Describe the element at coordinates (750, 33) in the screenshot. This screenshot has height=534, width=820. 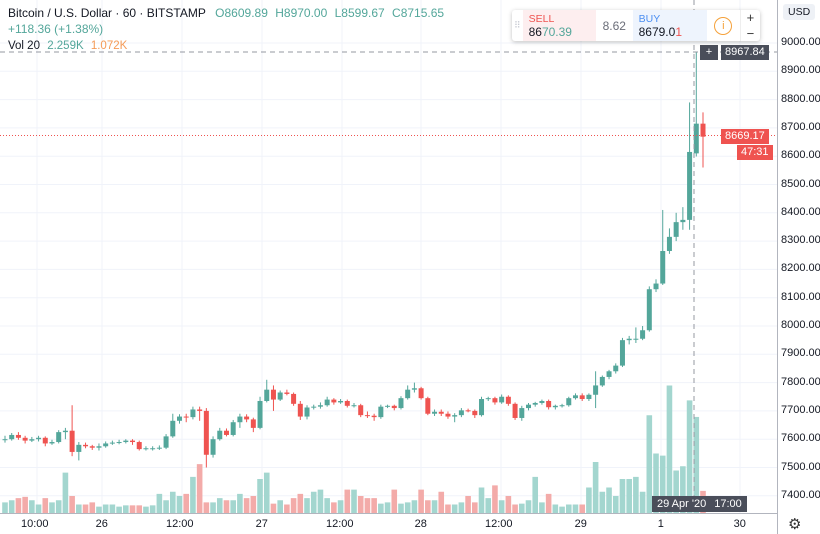
I see `quantity-minus-button: −` at that location.